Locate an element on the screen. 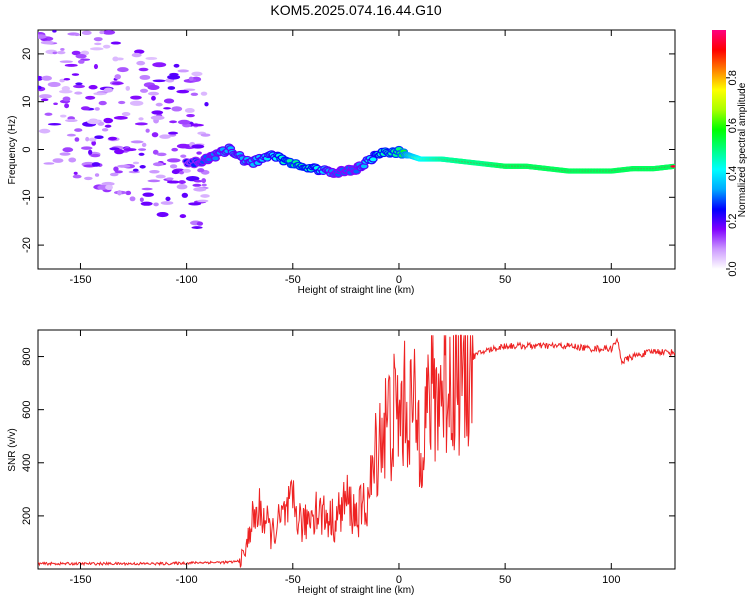  snr-x-tick-label: -100 is located at coordinates (187, 580).